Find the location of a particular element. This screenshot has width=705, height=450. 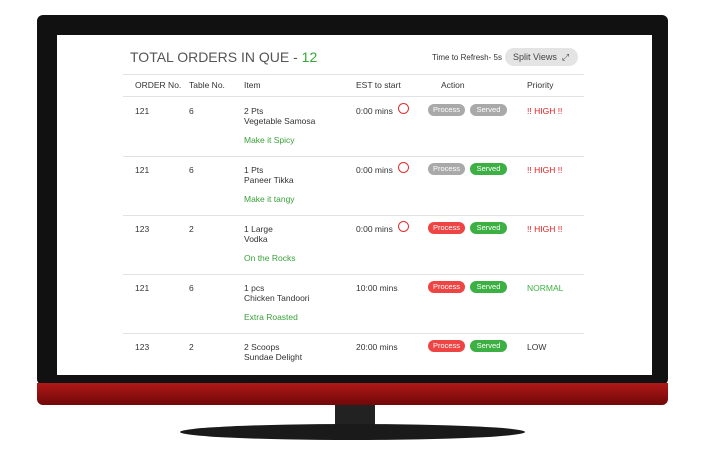

item-quantity: 1 Pts is located at coordinates (254, 170).